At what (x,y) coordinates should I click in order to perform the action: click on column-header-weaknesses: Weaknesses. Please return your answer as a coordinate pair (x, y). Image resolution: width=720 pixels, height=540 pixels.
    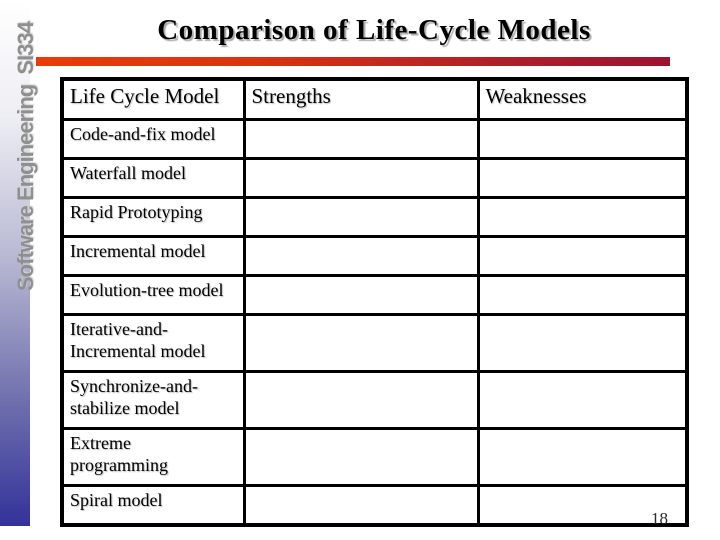
    Looking at the image, I should click on (582, 99).